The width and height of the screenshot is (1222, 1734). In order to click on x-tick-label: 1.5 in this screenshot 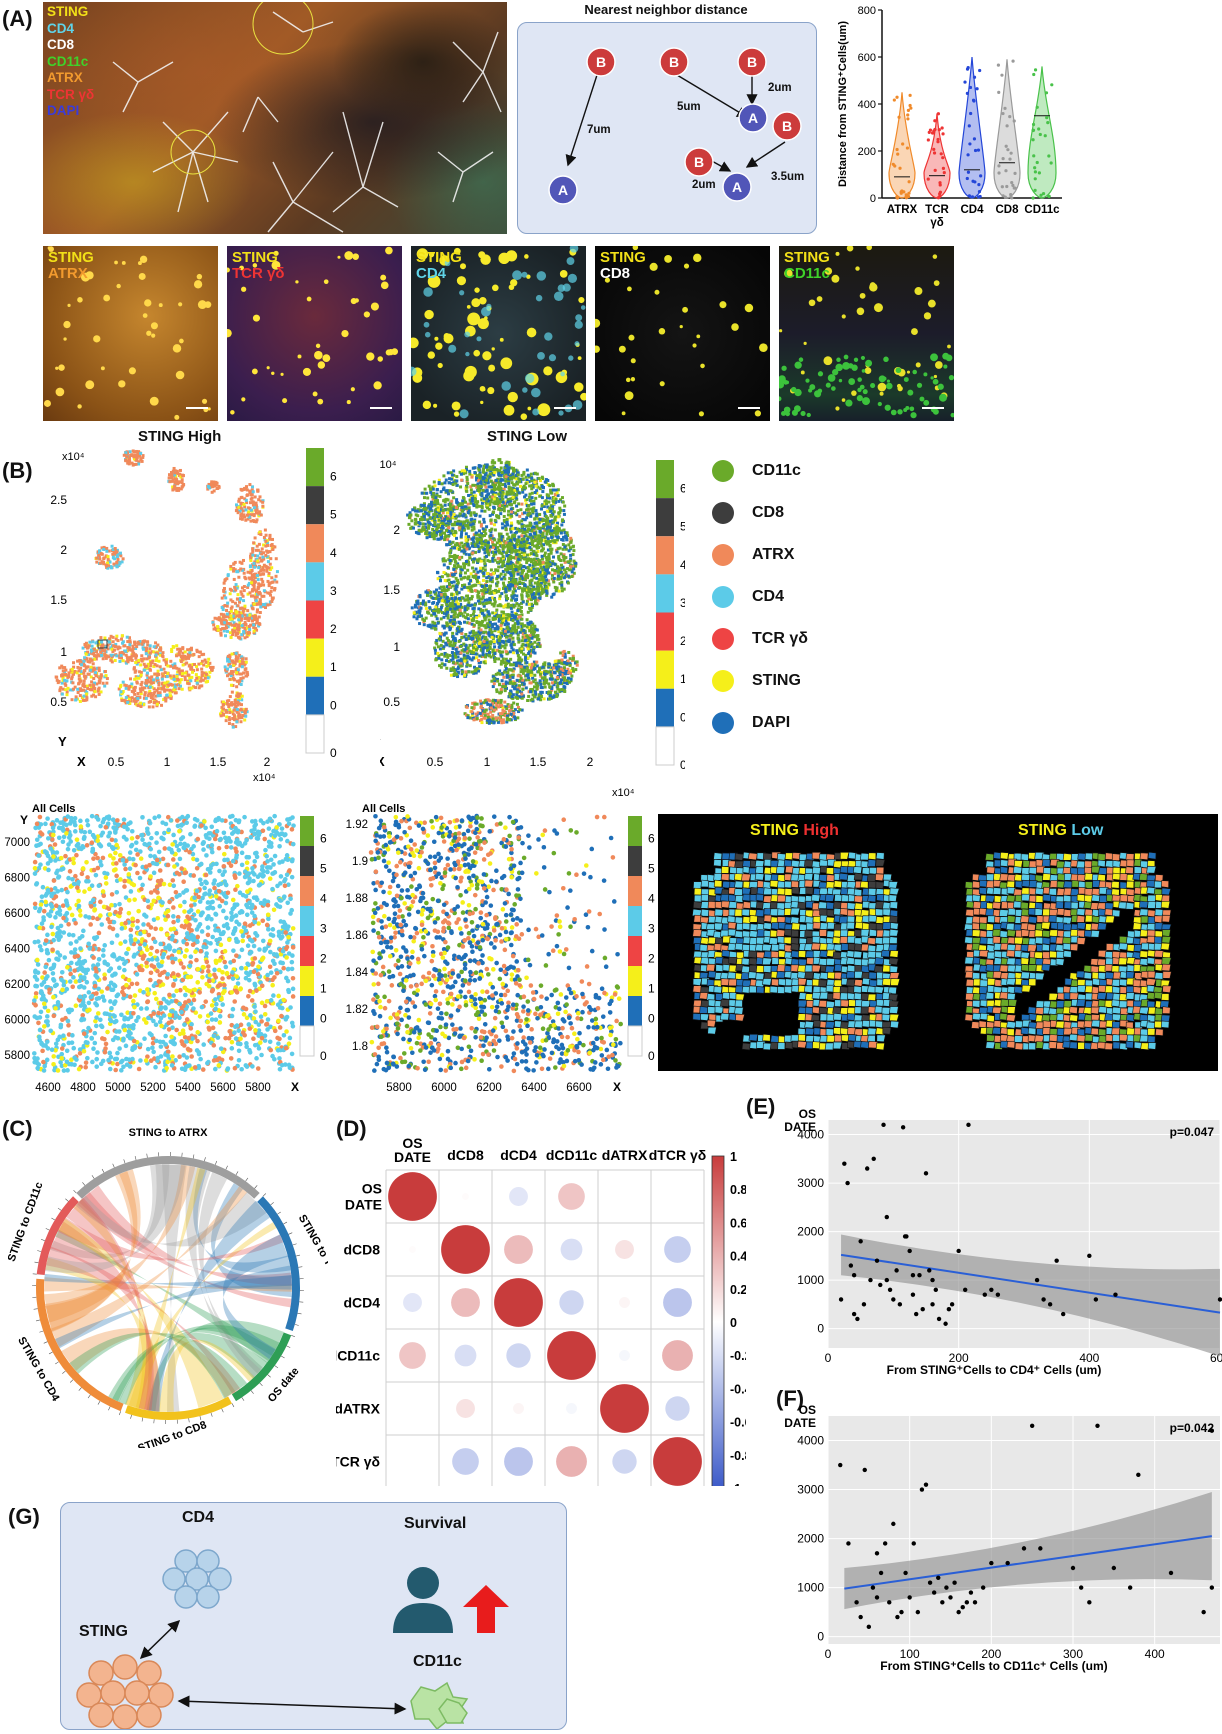, I will do `click(218, 762)`.